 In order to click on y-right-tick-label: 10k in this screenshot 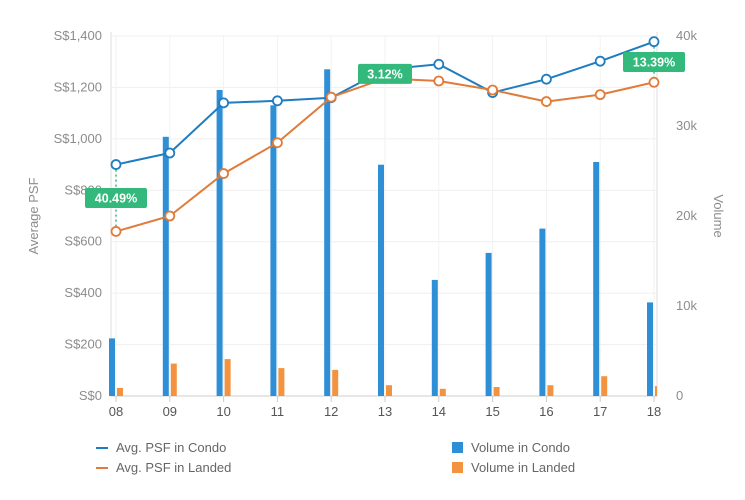, I will do `click(686, 305)`.